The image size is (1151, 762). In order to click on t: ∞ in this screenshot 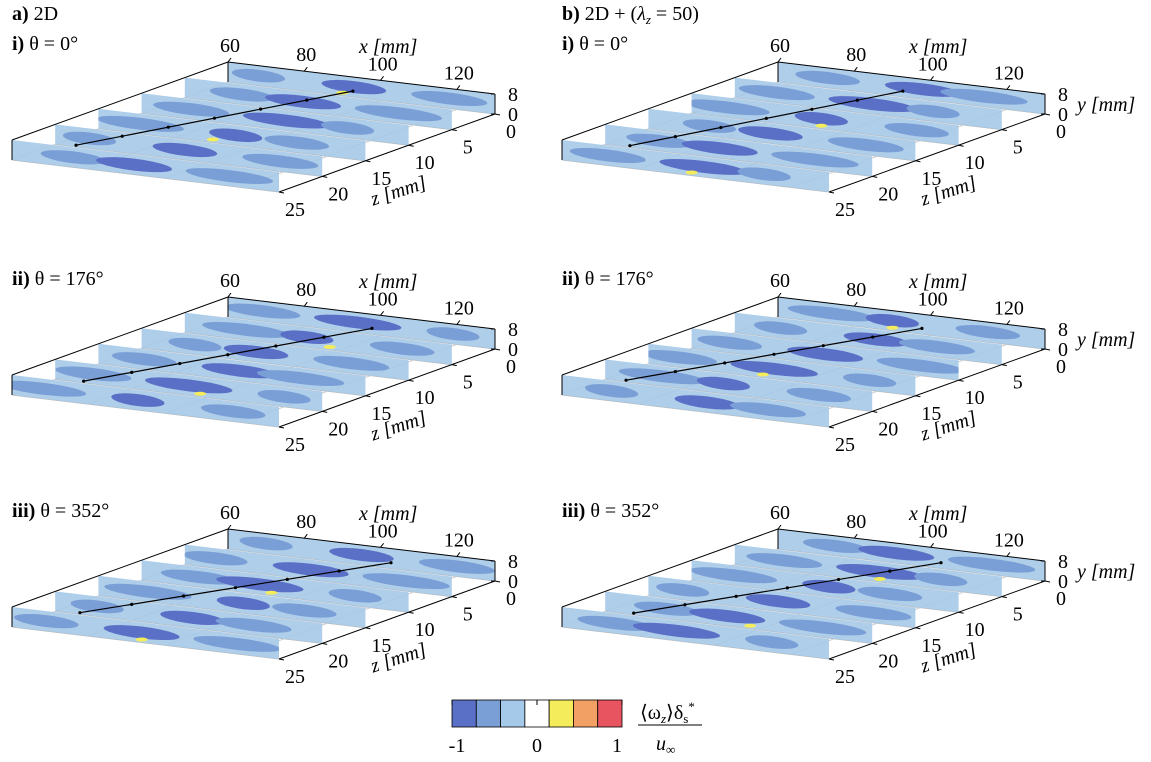, I will do `click(670, 749)`.